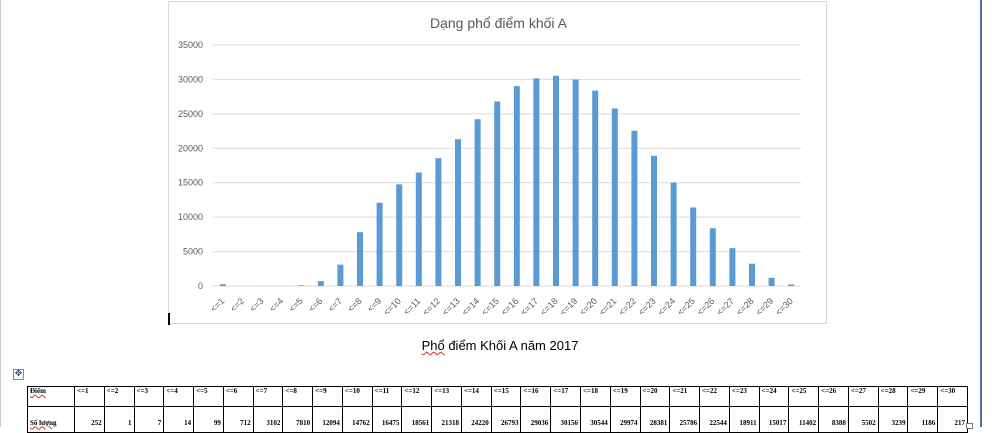  What do you see at coordinates (576, 183) in the screenshot?
I see `bar-<=19` at bounding box center [576, 183].